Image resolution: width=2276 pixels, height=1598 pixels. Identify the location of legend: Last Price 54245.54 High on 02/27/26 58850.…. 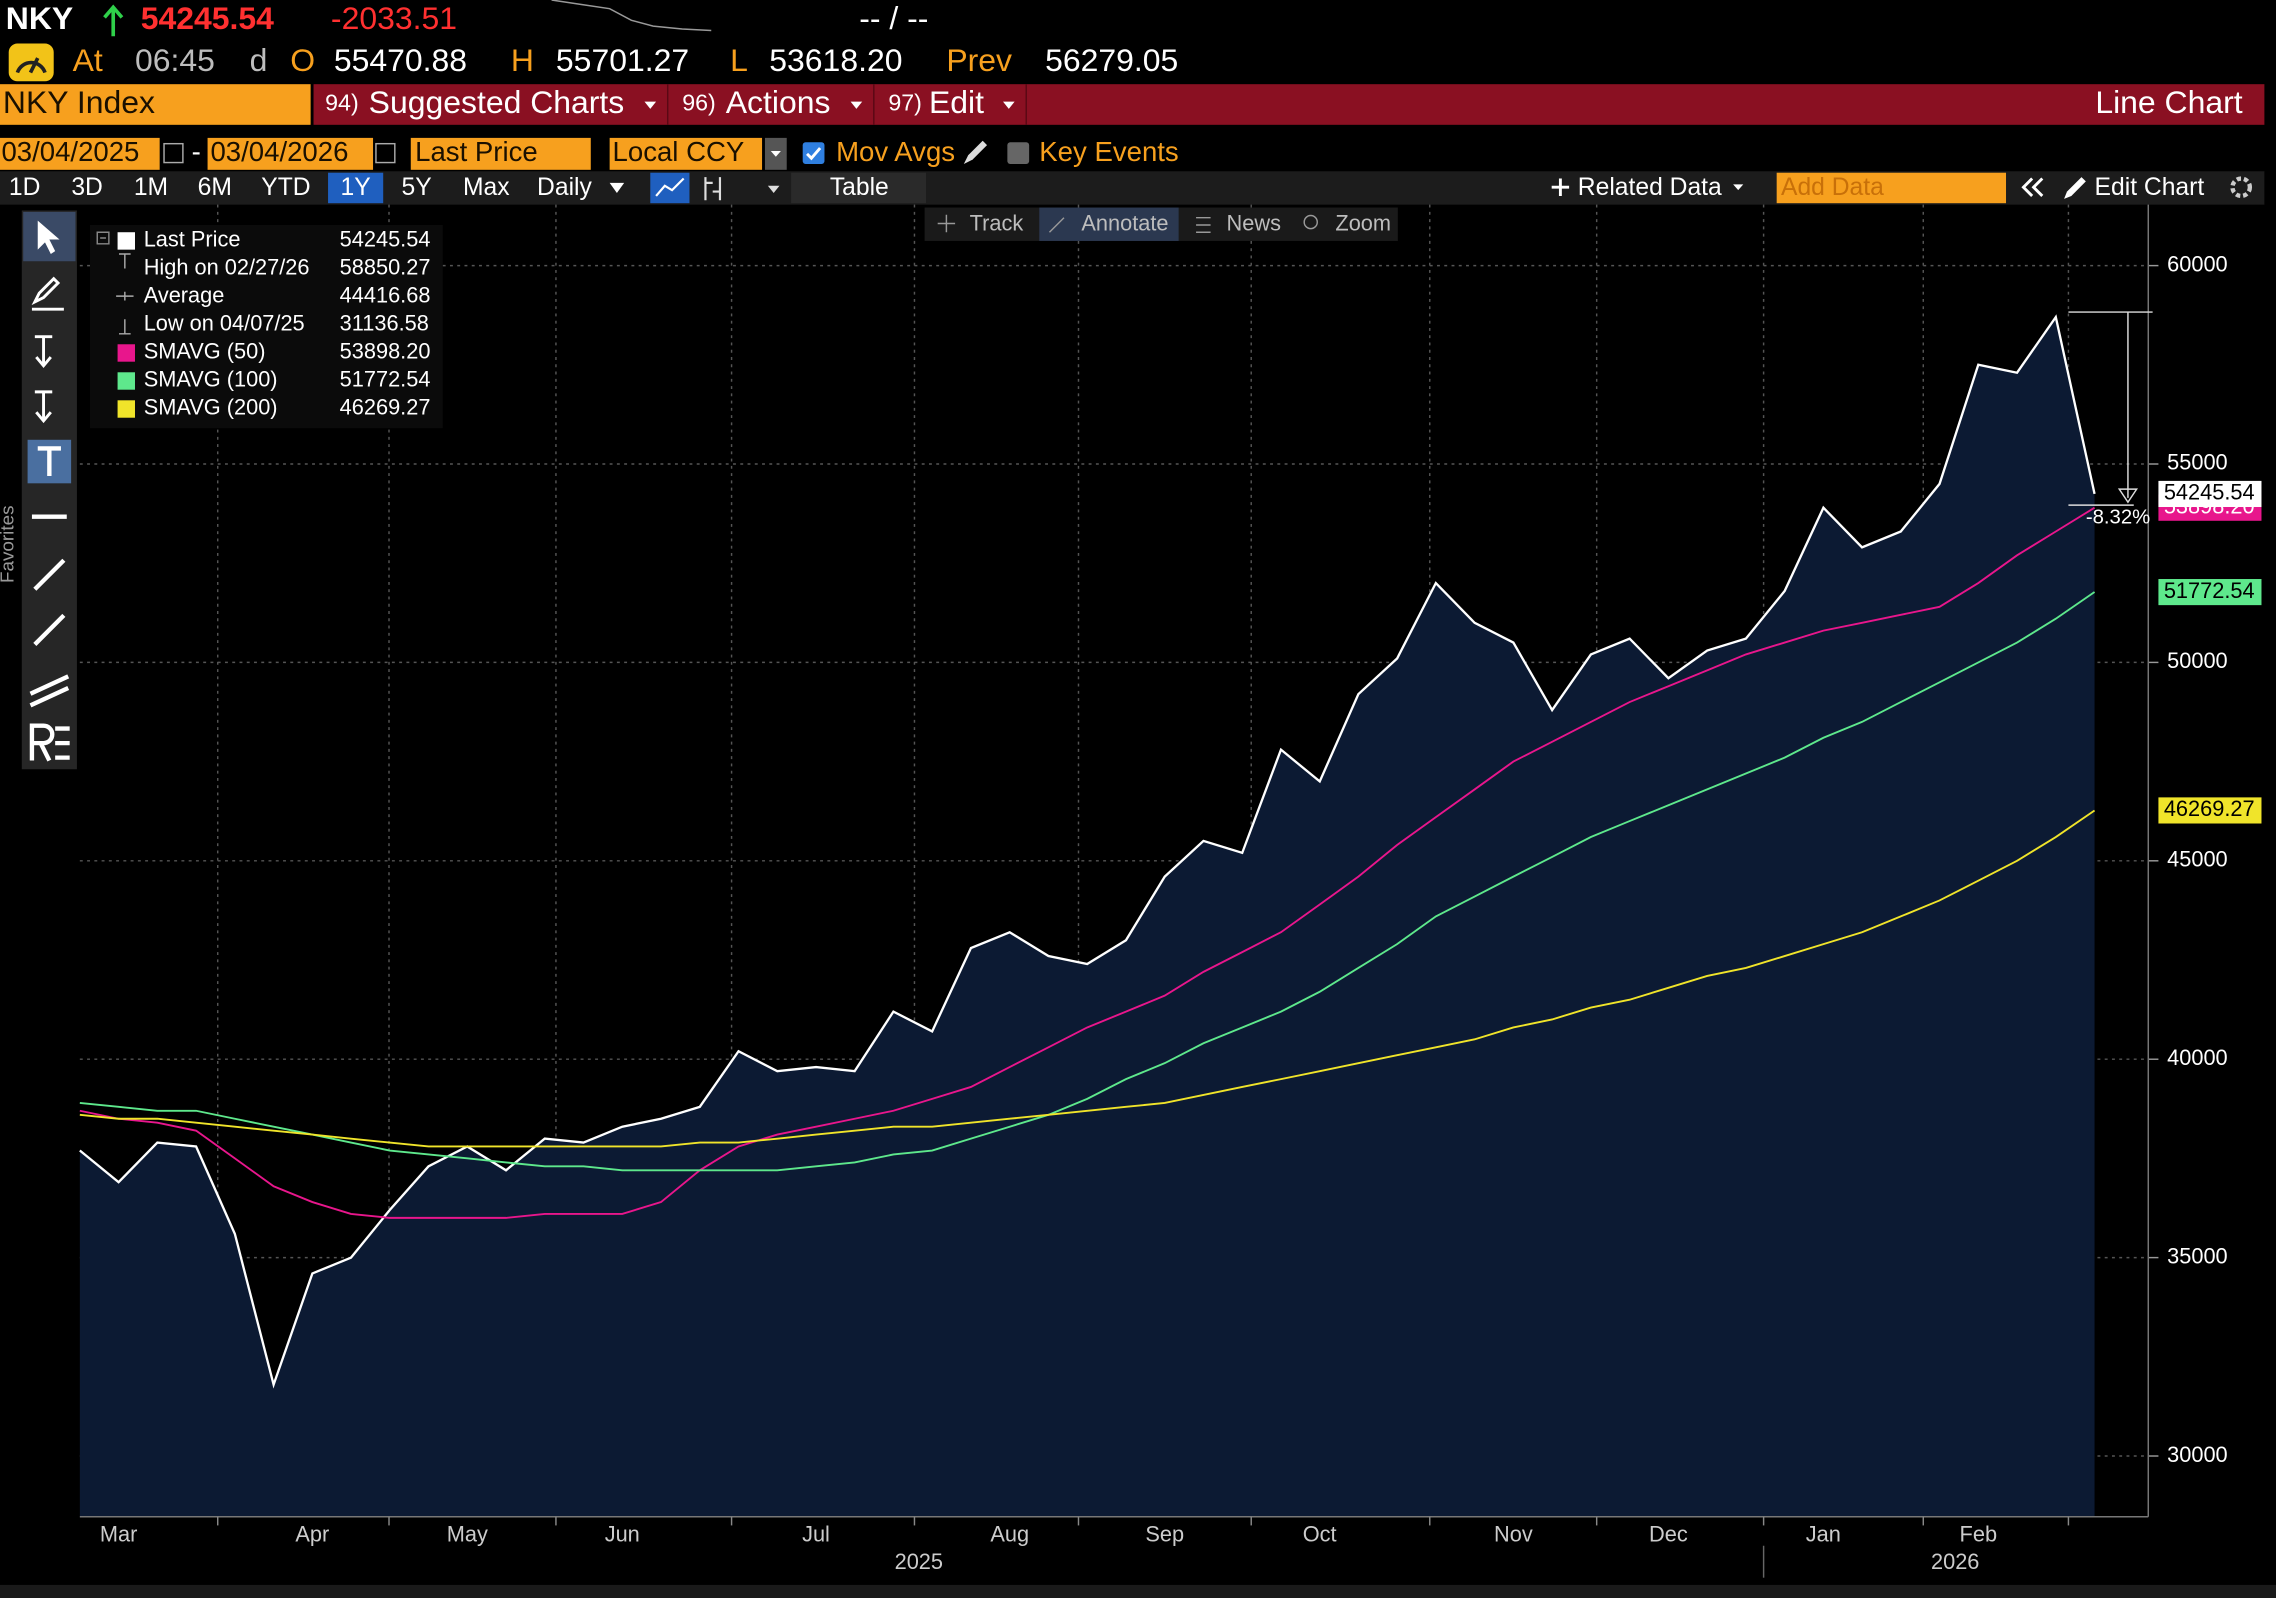
(266, 326).